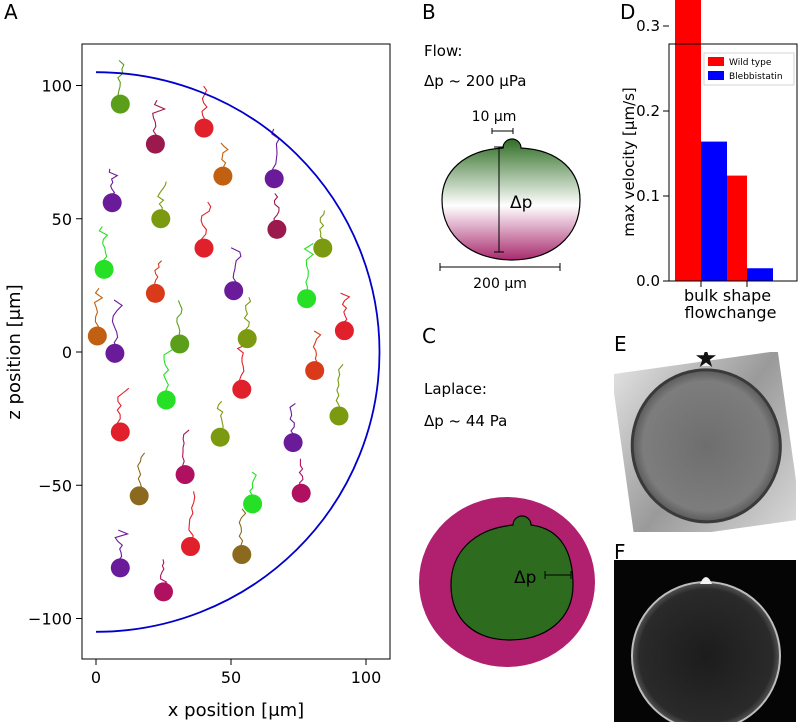  What do you see at coordinates (749, 69) in the screenshot?
I see `bar-legend: Wild type Blebbistatin` at bounding box center [749, 69].